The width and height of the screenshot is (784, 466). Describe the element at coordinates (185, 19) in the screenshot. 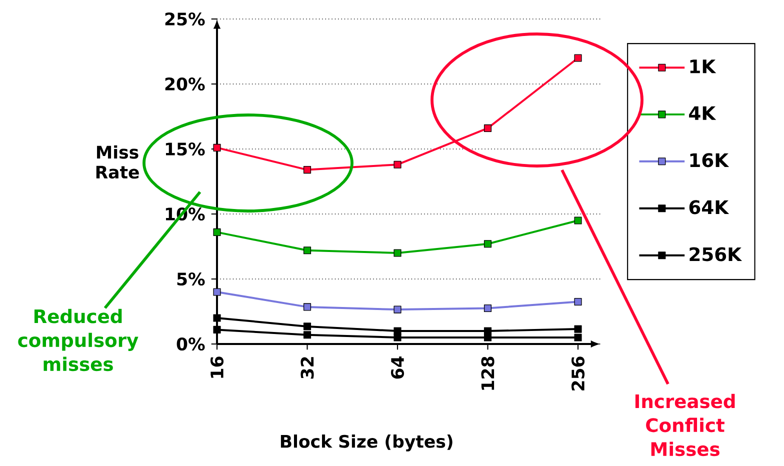

I see `y-tick-label: 25%` at that location.